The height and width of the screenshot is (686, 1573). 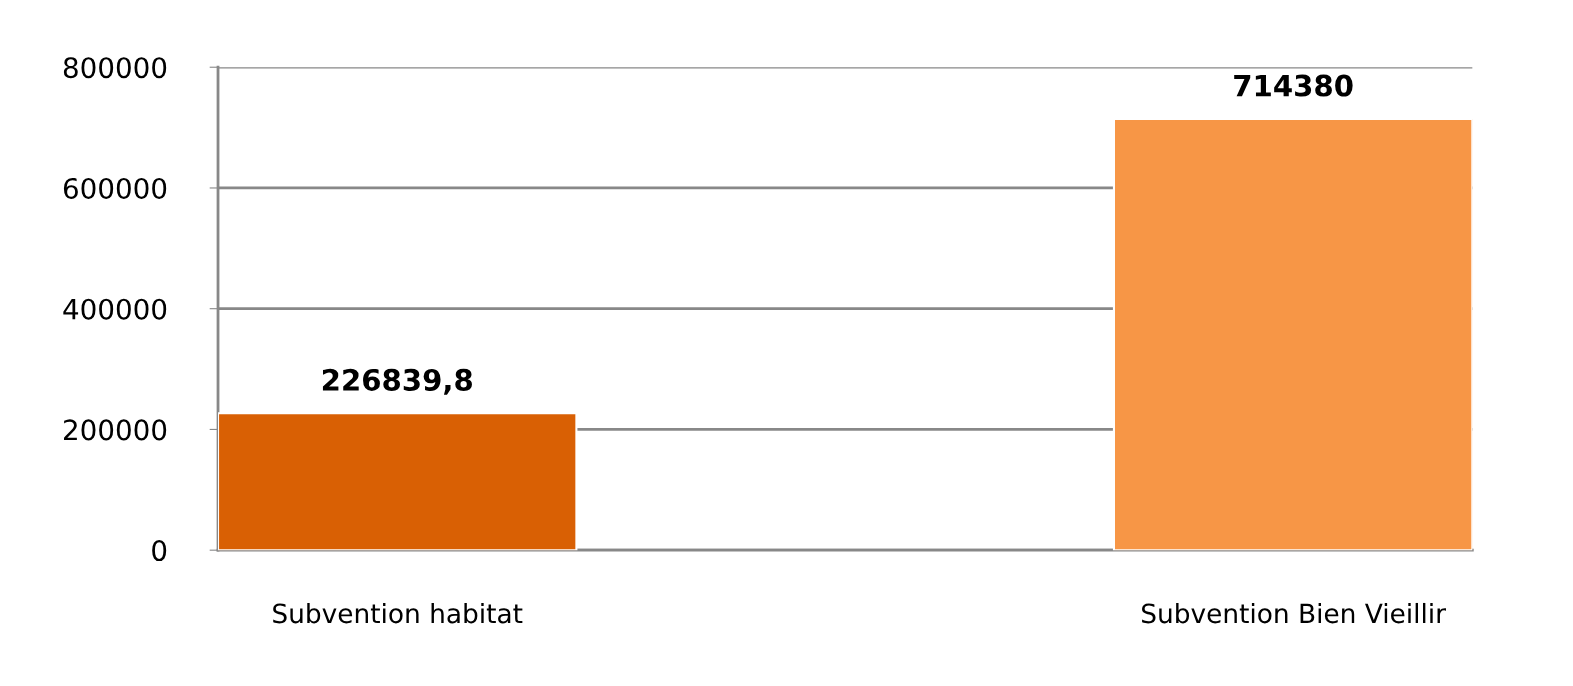 I want to click on y-tick-label: 0, so click(x=159, y=551).